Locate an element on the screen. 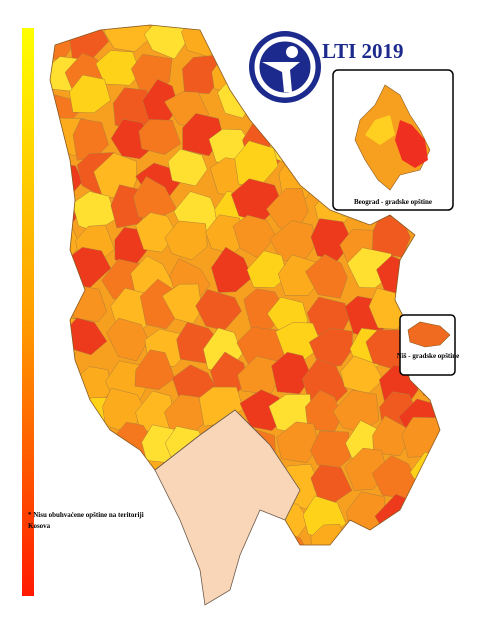 The height and width of the screenshot is (628, 489). belgrade-label: Beograd - gradske opštine is located at coordinates (393, 202).